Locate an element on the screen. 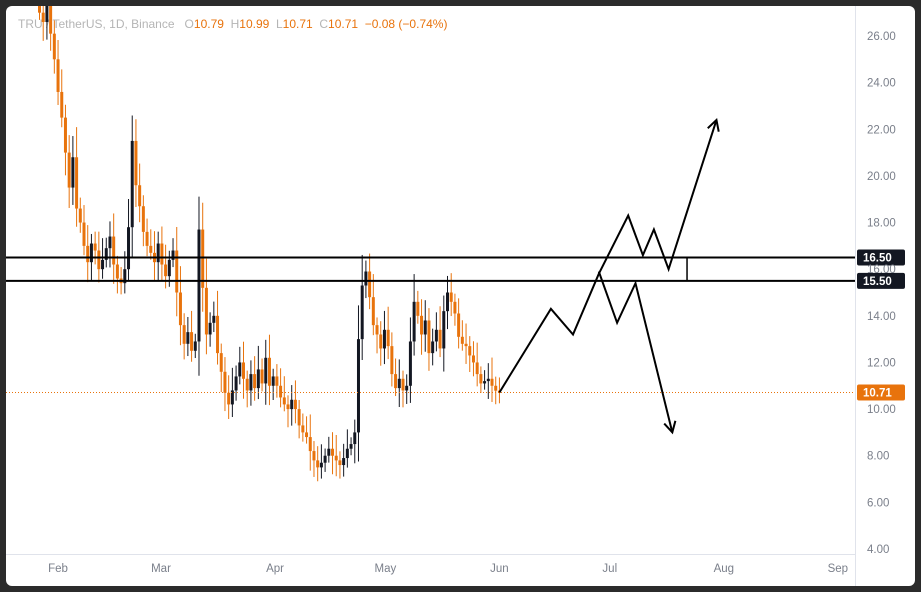 This screenshot has width=921, height=592. level-tag-label: 16.50 is located at coordinates (877, 259).